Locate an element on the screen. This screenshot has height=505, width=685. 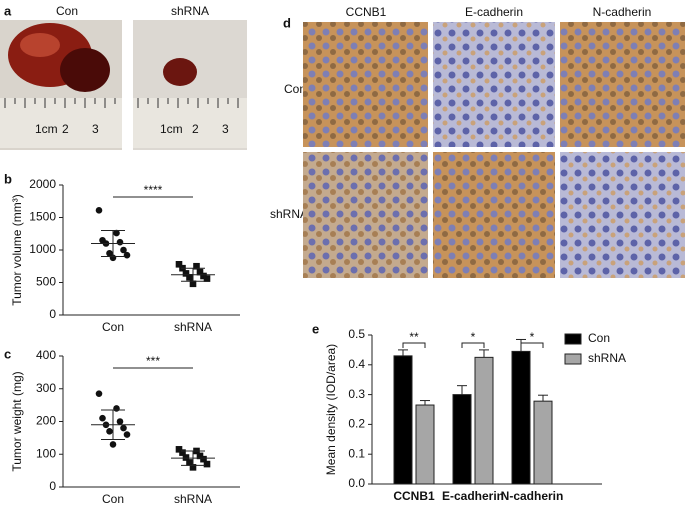
y-tick-label: 1000 is located at coordinates (42, 249).